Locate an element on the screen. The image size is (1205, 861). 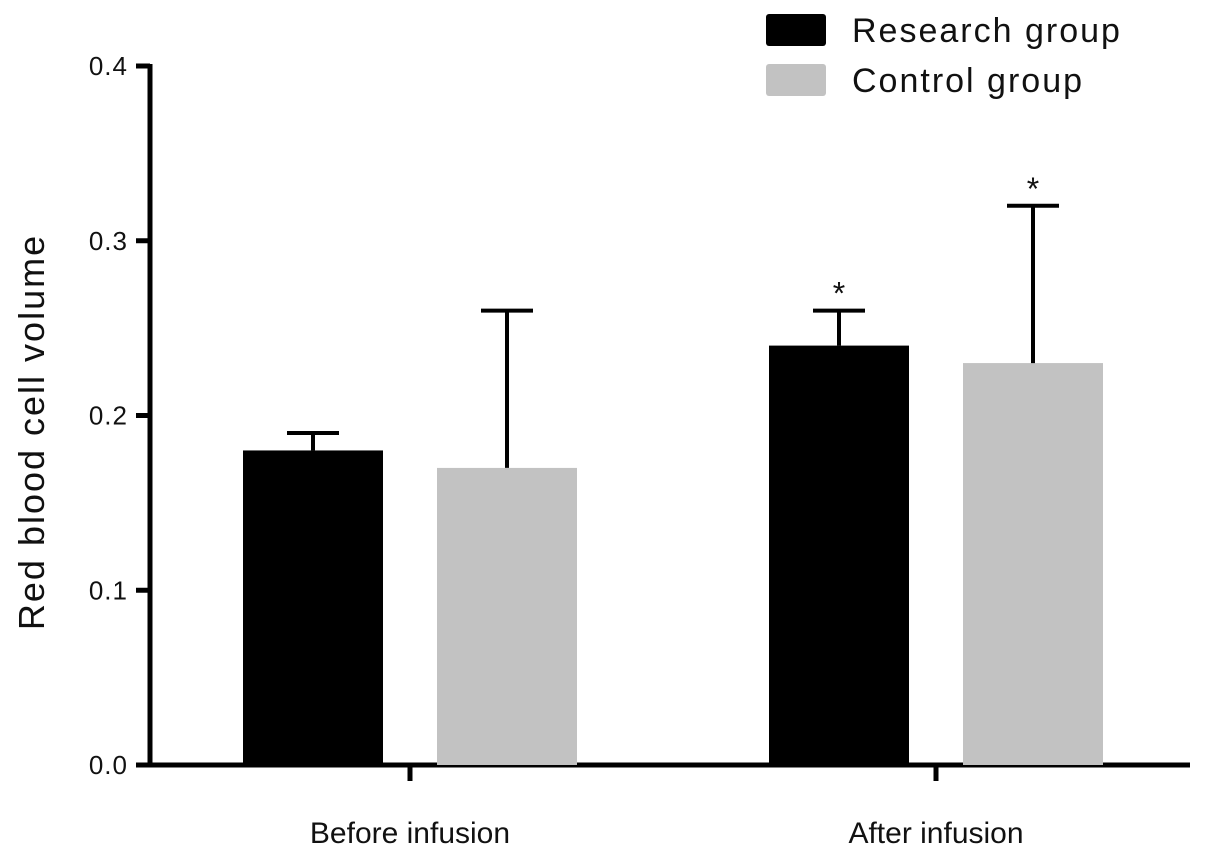
bar-control-before is located at coordinates (507, 616).